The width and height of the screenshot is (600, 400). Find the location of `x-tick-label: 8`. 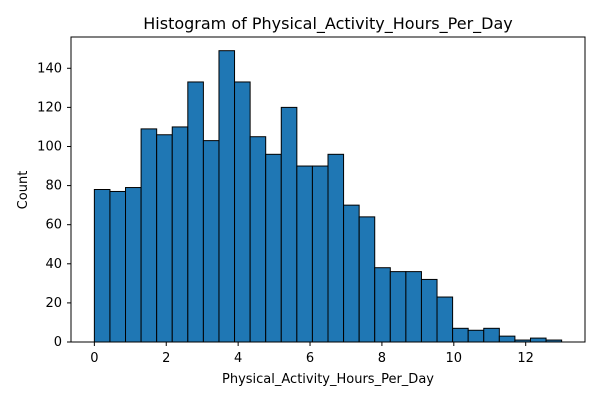

x-tick-label: 8 is located at coordinates (382, 358).